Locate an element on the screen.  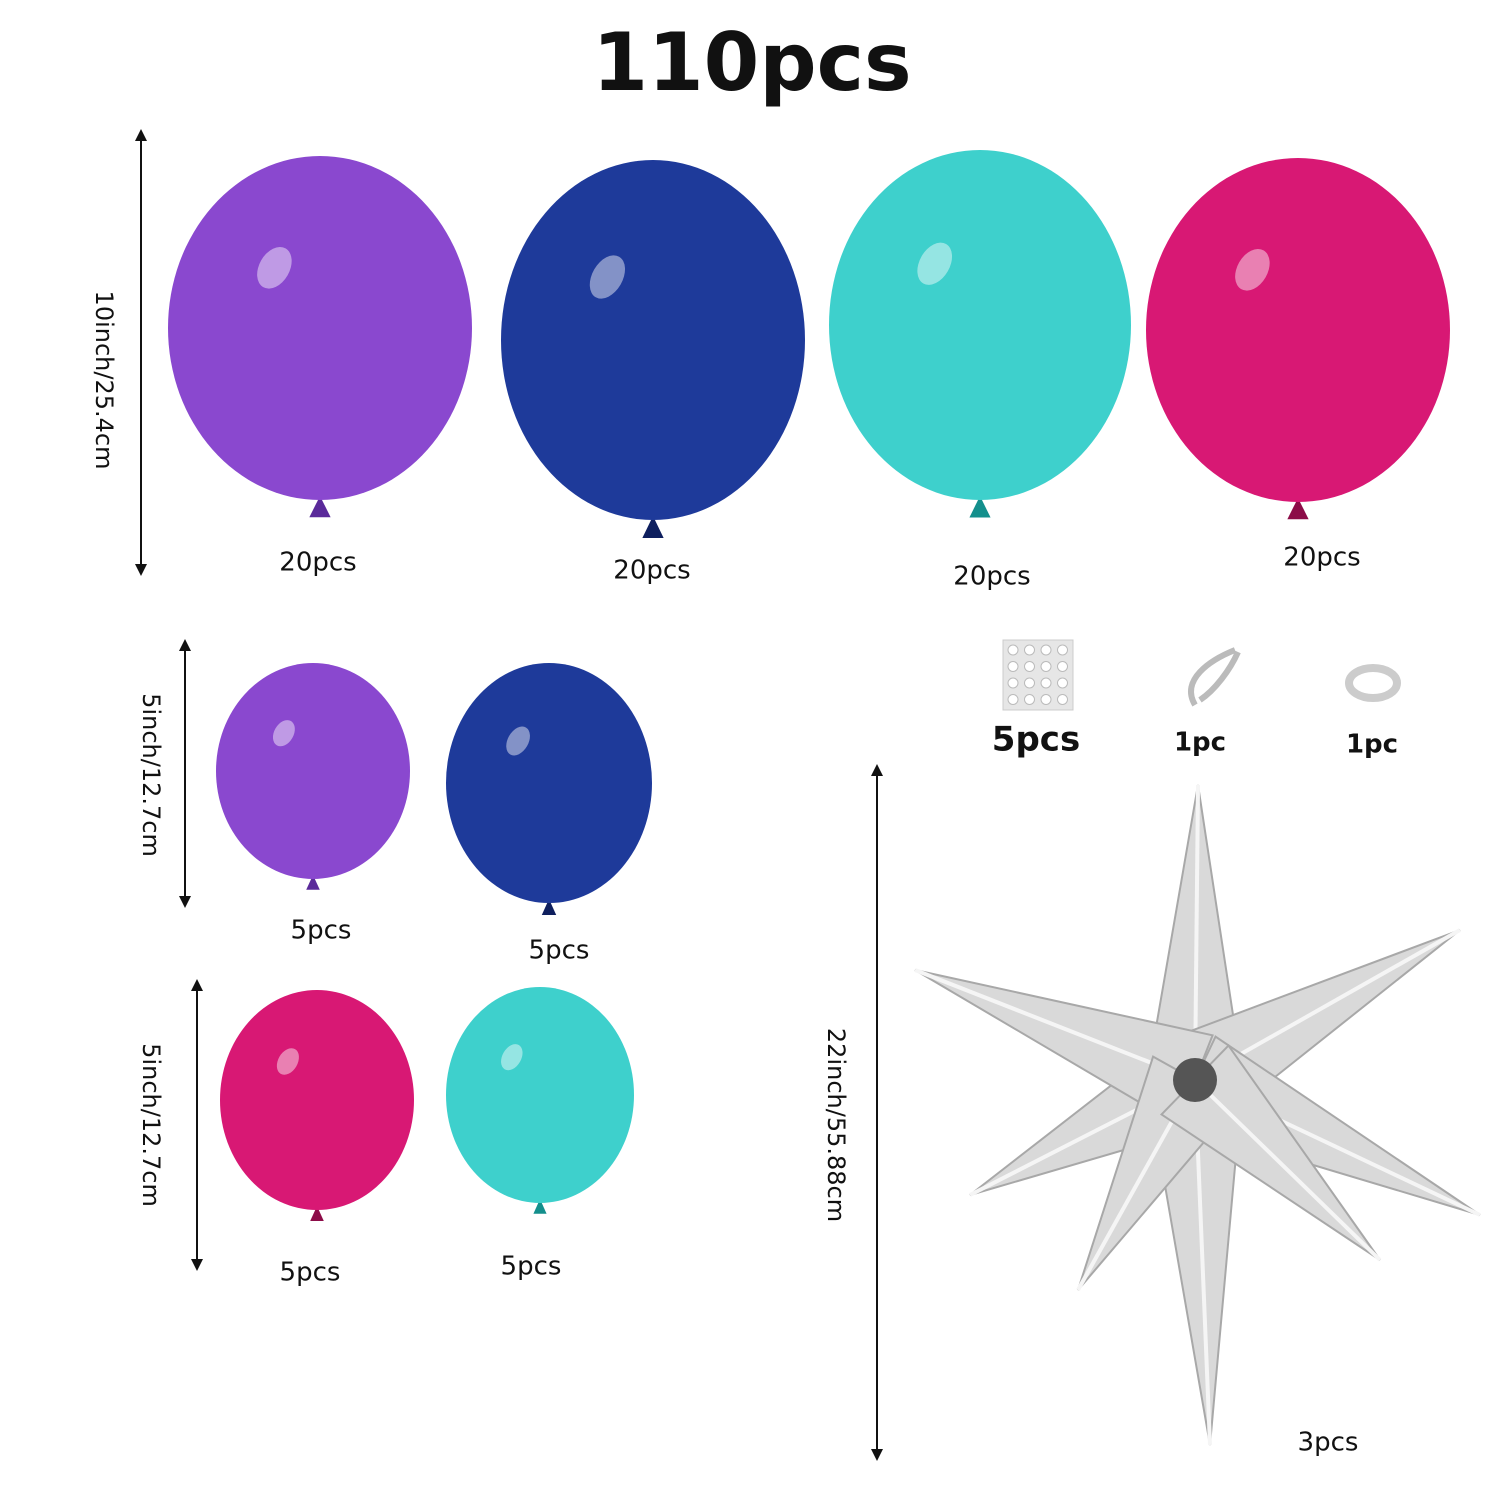
star-center is located at coordinates (1195, 1080).